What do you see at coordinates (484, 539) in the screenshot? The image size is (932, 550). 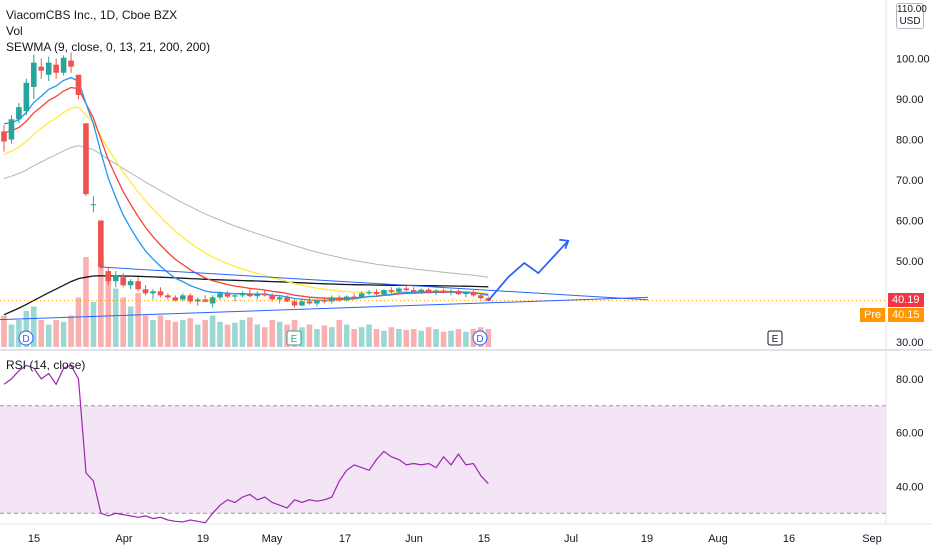 I see `time-tick-label: 15` at bounding box center [484, 539].